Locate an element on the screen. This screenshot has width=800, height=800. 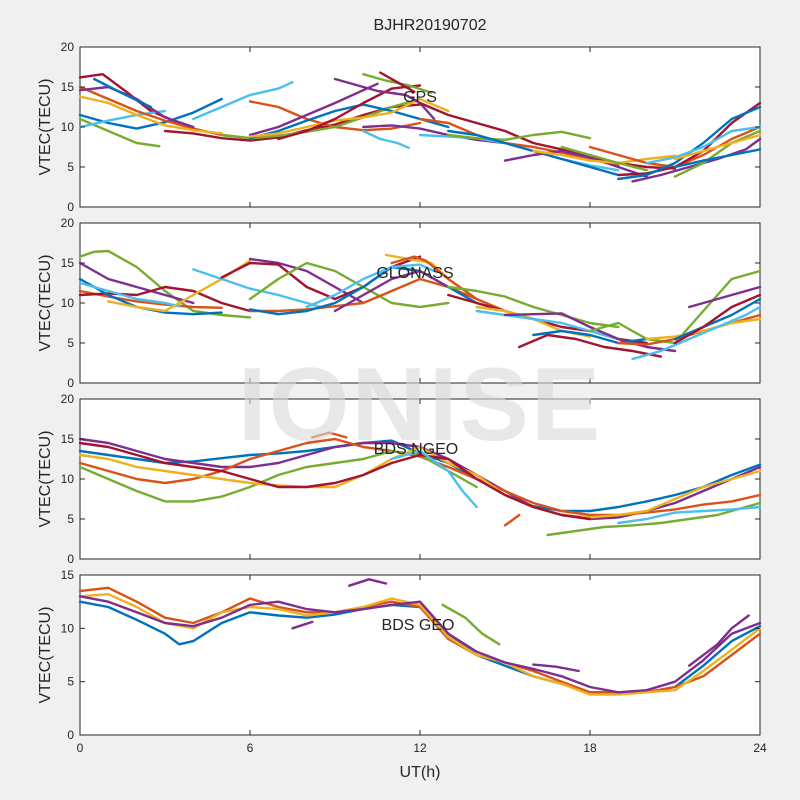
x-tick-label: 0 is located at coordinates (80, 748).